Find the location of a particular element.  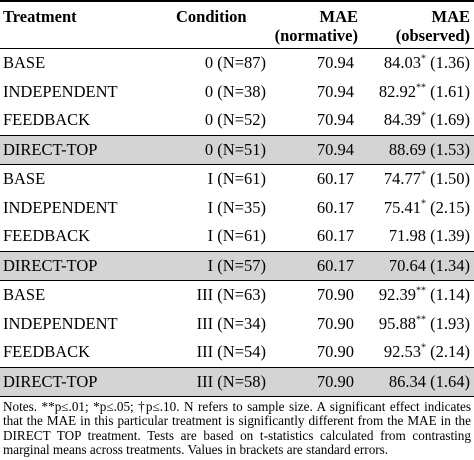

observed-value: 88.69 is located at coordinates (407, 149).